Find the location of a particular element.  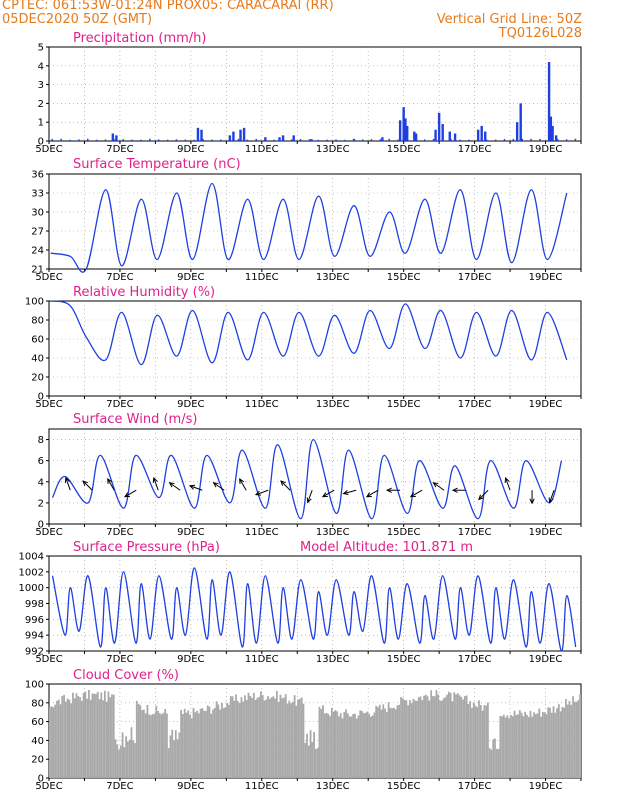

x-tick-label: 9DEC is located at coordinates (190, 659).